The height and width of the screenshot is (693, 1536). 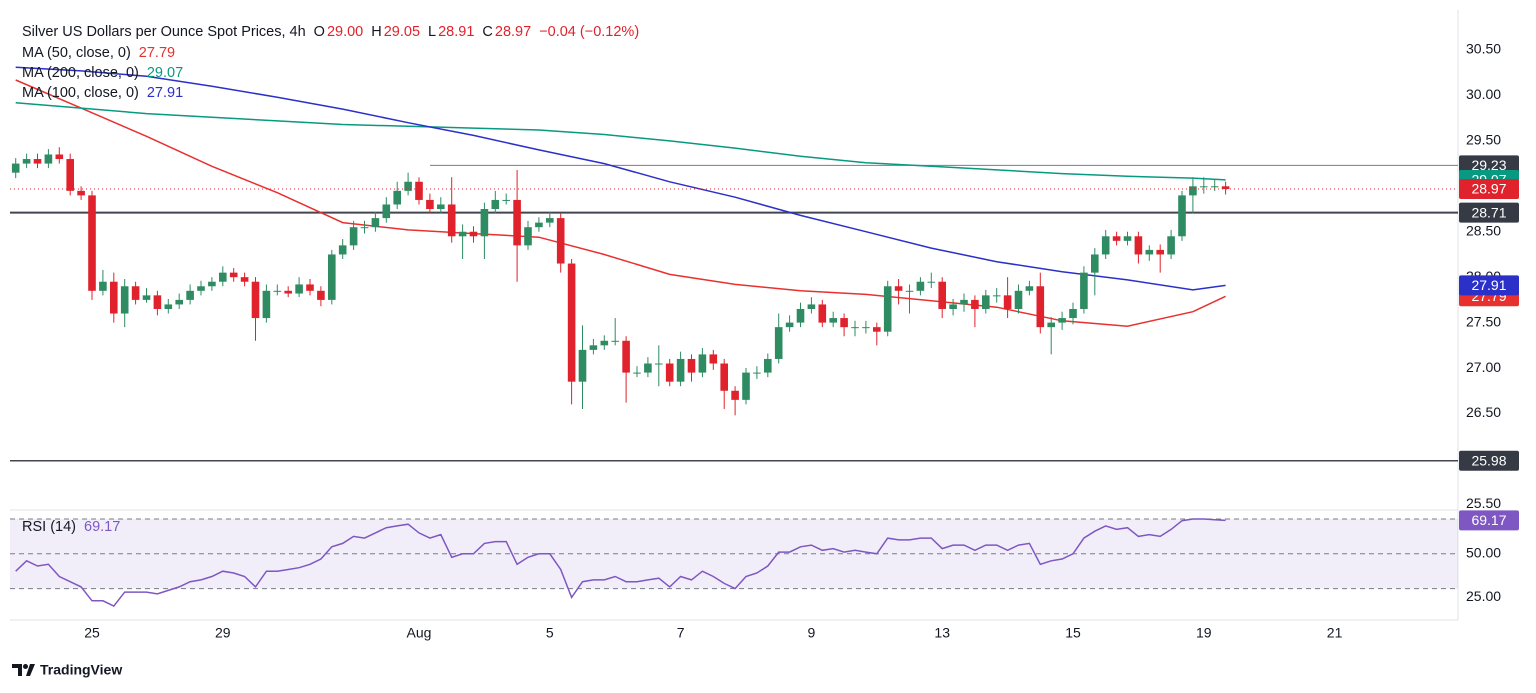 What do you see at coordinates (1483, 553) in the screenshot?
I see `y-tick-label: 50.00` at bounding box center [1483, 553].